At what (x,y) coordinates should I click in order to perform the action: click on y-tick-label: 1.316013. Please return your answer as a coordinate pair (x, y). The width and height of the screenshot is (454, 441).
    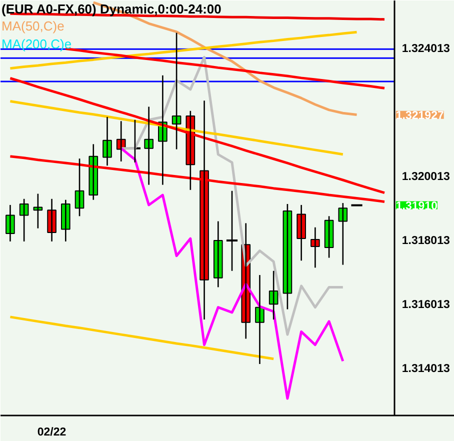
    Looking at the image, I should click on (426, 305).